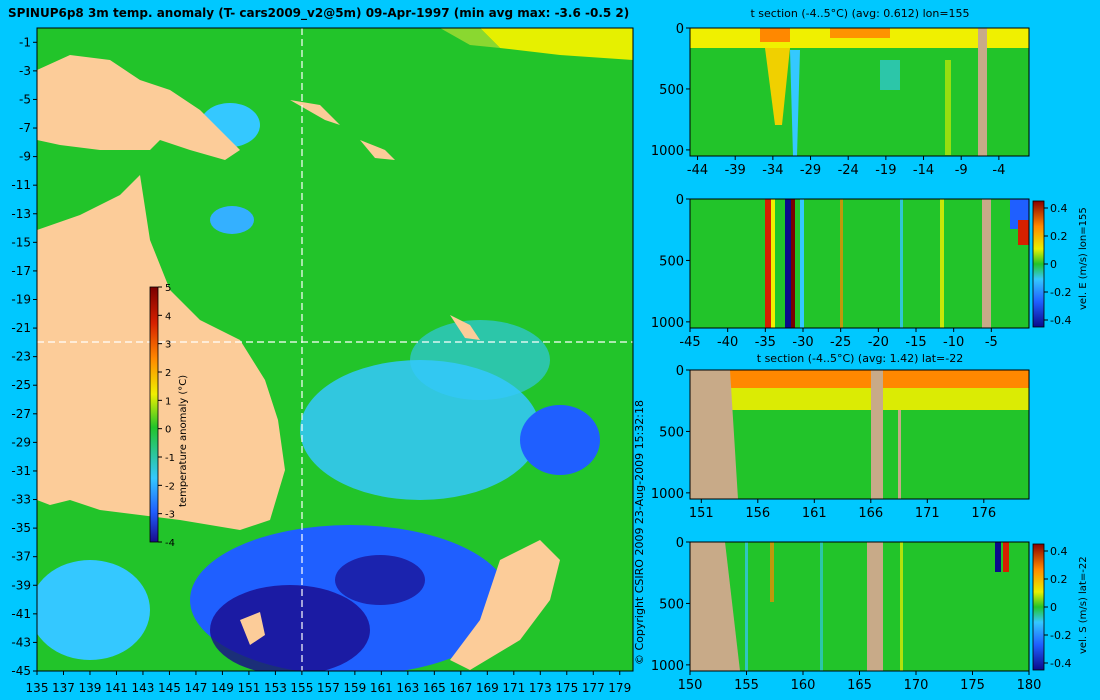 Image resolution: width=1100 pixels, height=700 pixels. Describe the element at coordinates (183, 441) in the screenshot. I see `colorbar-label: temperature anomaly (°C)` at that location.